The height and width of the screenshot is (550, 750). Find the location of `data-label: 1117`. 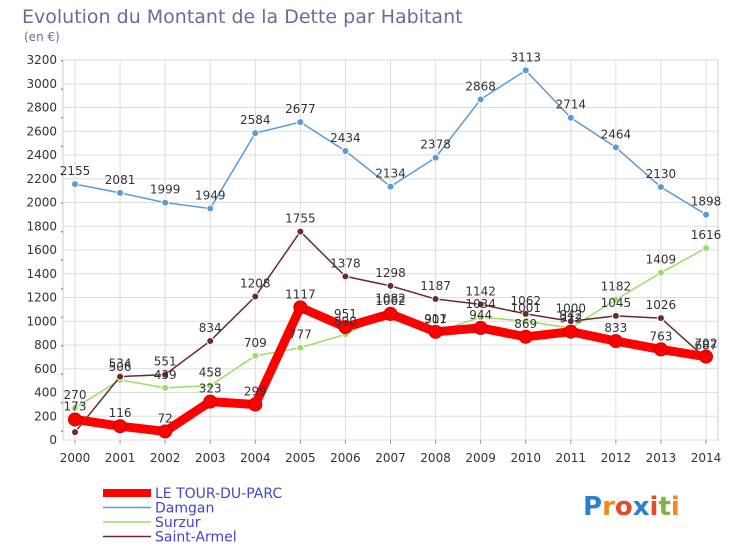

data-label: 1117 is located at coordinates (300, 294).